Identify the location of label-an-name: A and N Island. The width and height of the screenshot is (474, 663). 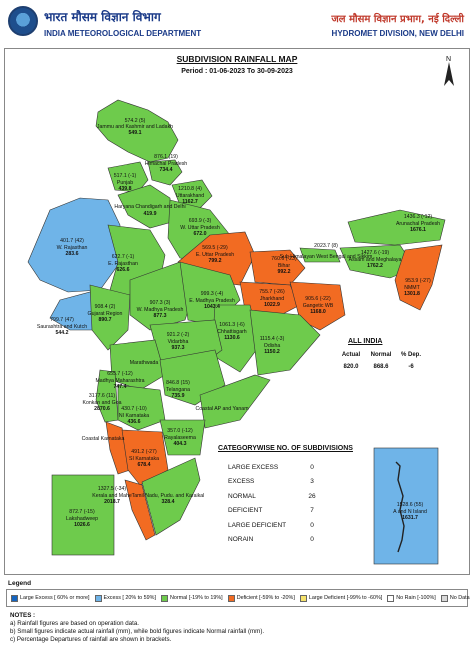
(410, 512).